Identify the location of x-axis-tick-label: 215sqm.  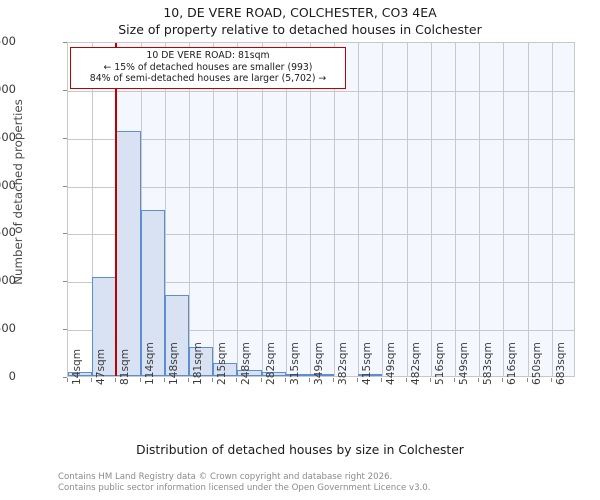
(222, 363).